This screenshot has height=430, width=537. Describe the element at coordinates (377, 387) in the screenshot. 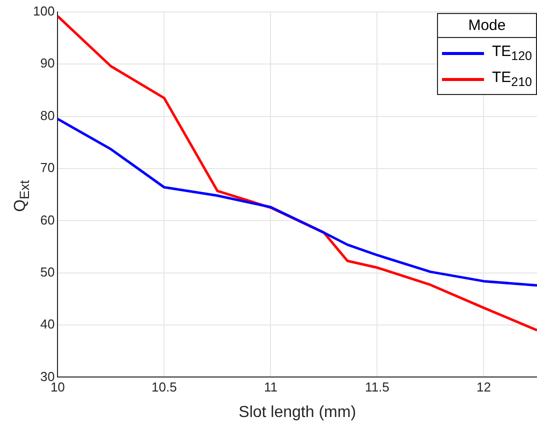

I see `x-tick-label: 11.5` at that location.